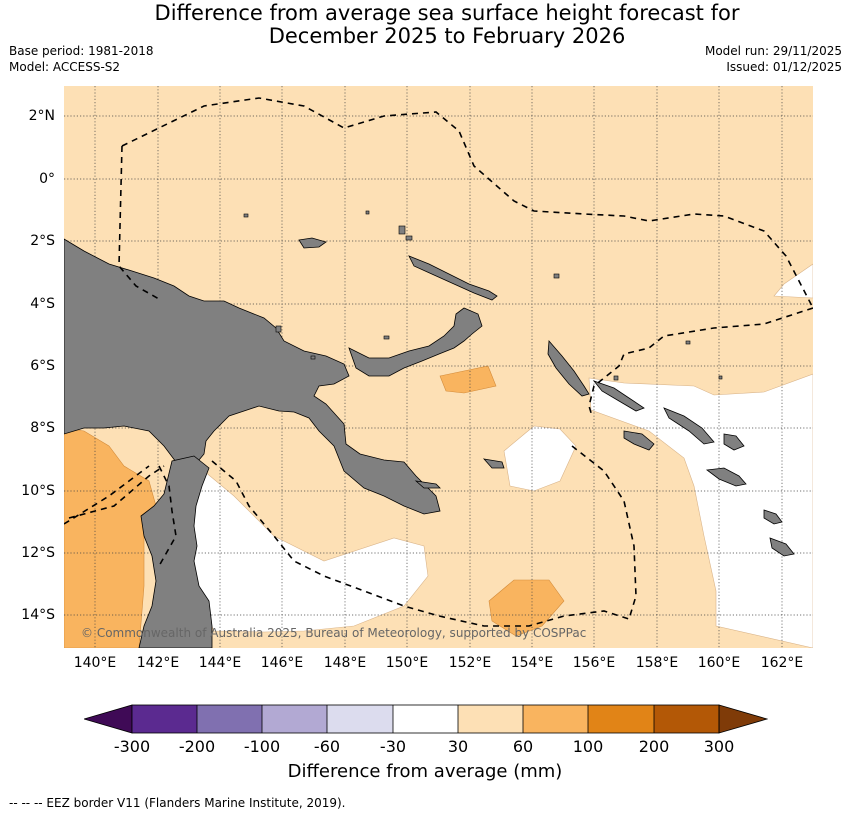 The image size is (850, 816). What do you see at coordinates (393, 746) in the screenshot?
I see `colorbar-tick-label: -30` at bounding box center [393, 746].